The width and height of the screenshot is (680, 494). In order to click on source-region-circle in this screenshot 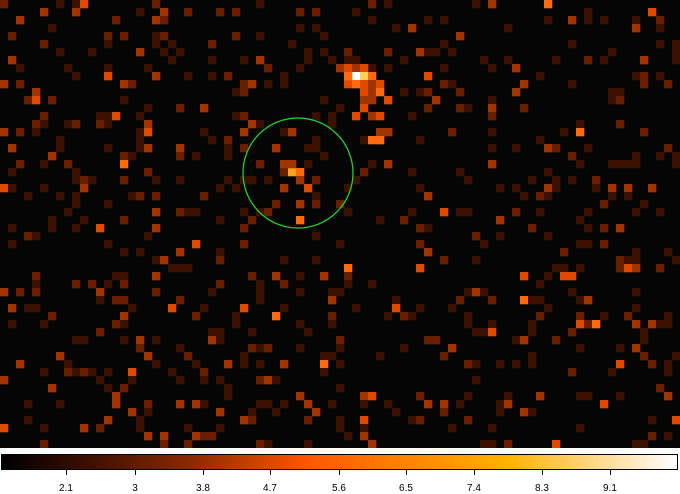, I will do `click(298, 173)`.